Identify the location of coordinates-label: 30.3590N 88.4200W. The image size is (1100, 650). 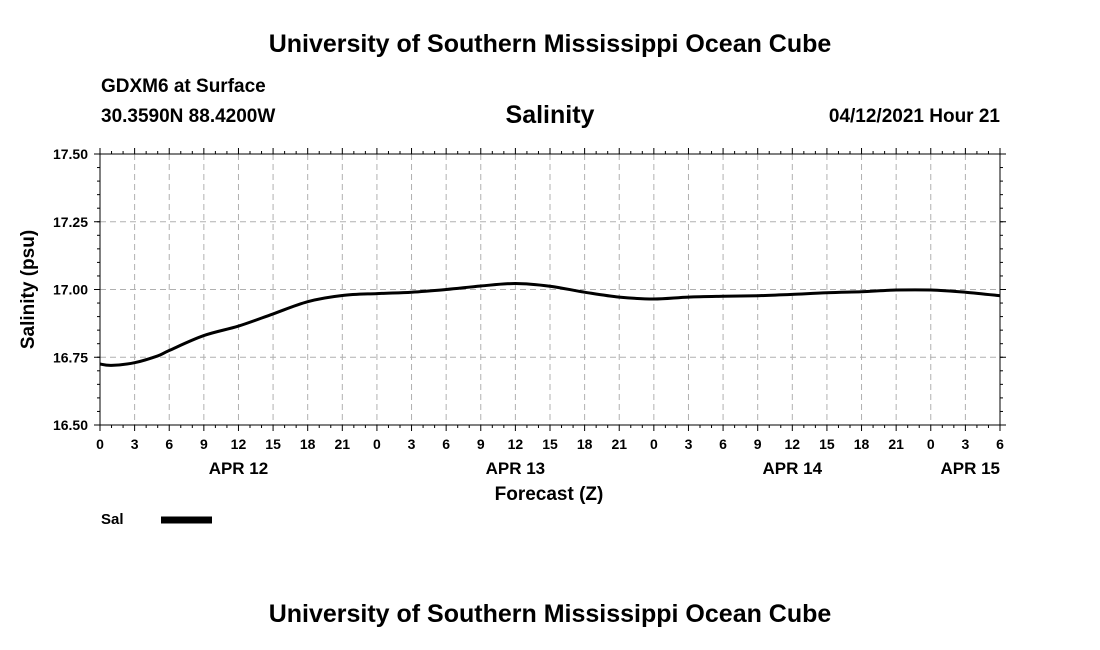
(188, 116).